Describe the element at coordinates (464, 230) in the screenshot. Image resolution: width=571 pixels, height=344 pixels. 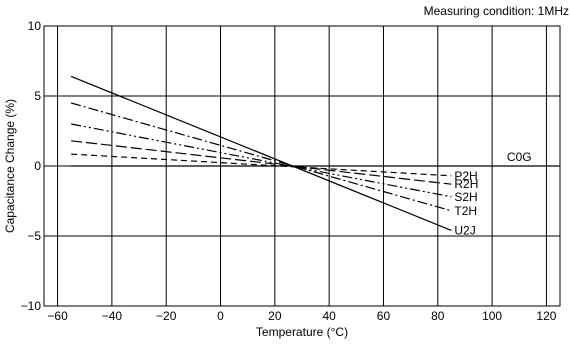
I see `series-label-u2j: U2J` at that location.